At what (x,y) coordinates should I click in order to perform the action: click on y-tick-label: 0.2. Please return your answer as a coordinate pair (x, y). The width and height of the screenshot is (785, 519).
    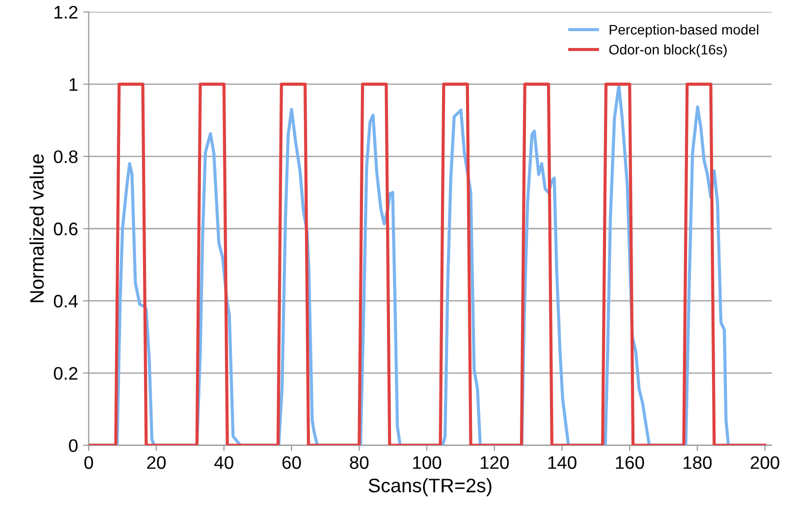
    Looking at the image, I should click on (66, 373).